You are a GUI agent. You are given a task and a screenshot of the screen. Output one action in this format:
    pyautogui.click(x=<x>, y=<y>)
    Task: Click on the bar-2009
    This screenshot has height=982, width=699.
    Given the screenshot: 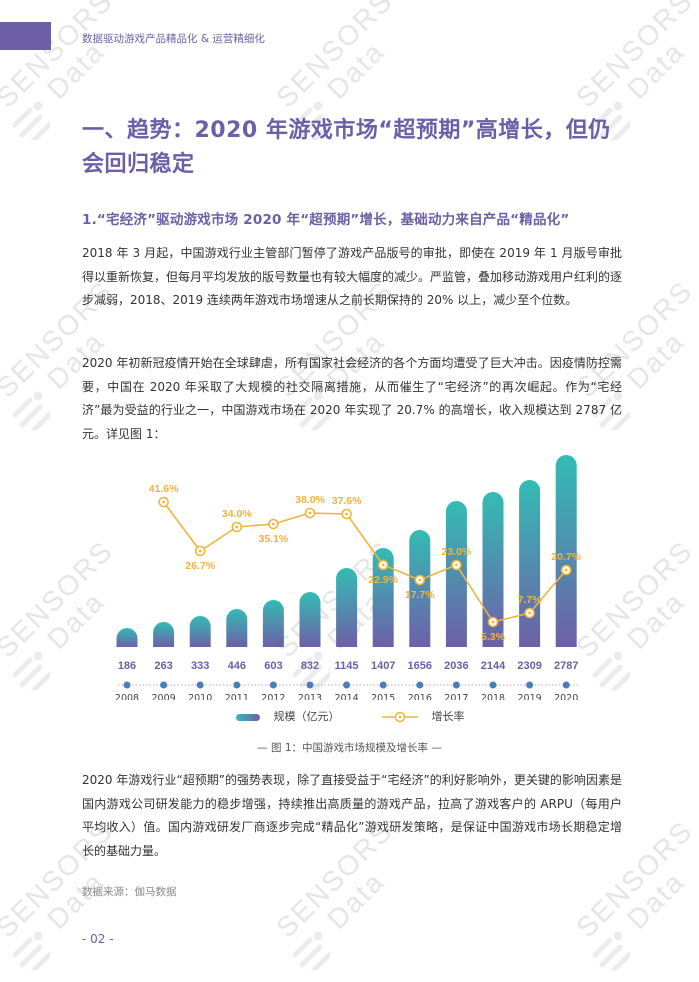 What is the action you would take?
    pyautogui.click(x=164, y=634)
    